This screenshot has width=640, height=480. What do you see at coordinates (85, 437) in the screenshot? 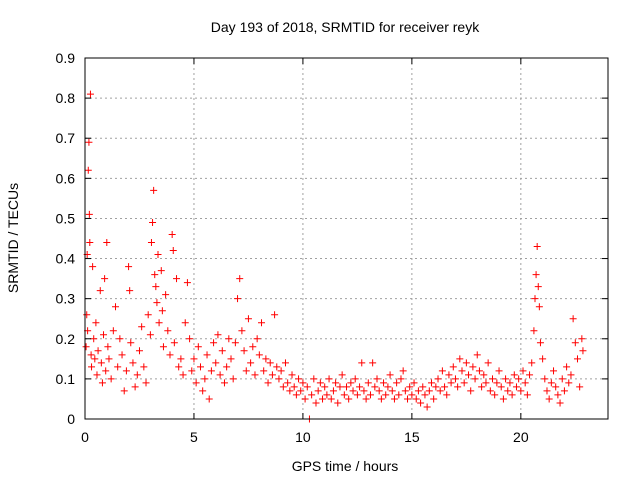
I see `x-tick-label: 0` at bounding box center [85, 437].